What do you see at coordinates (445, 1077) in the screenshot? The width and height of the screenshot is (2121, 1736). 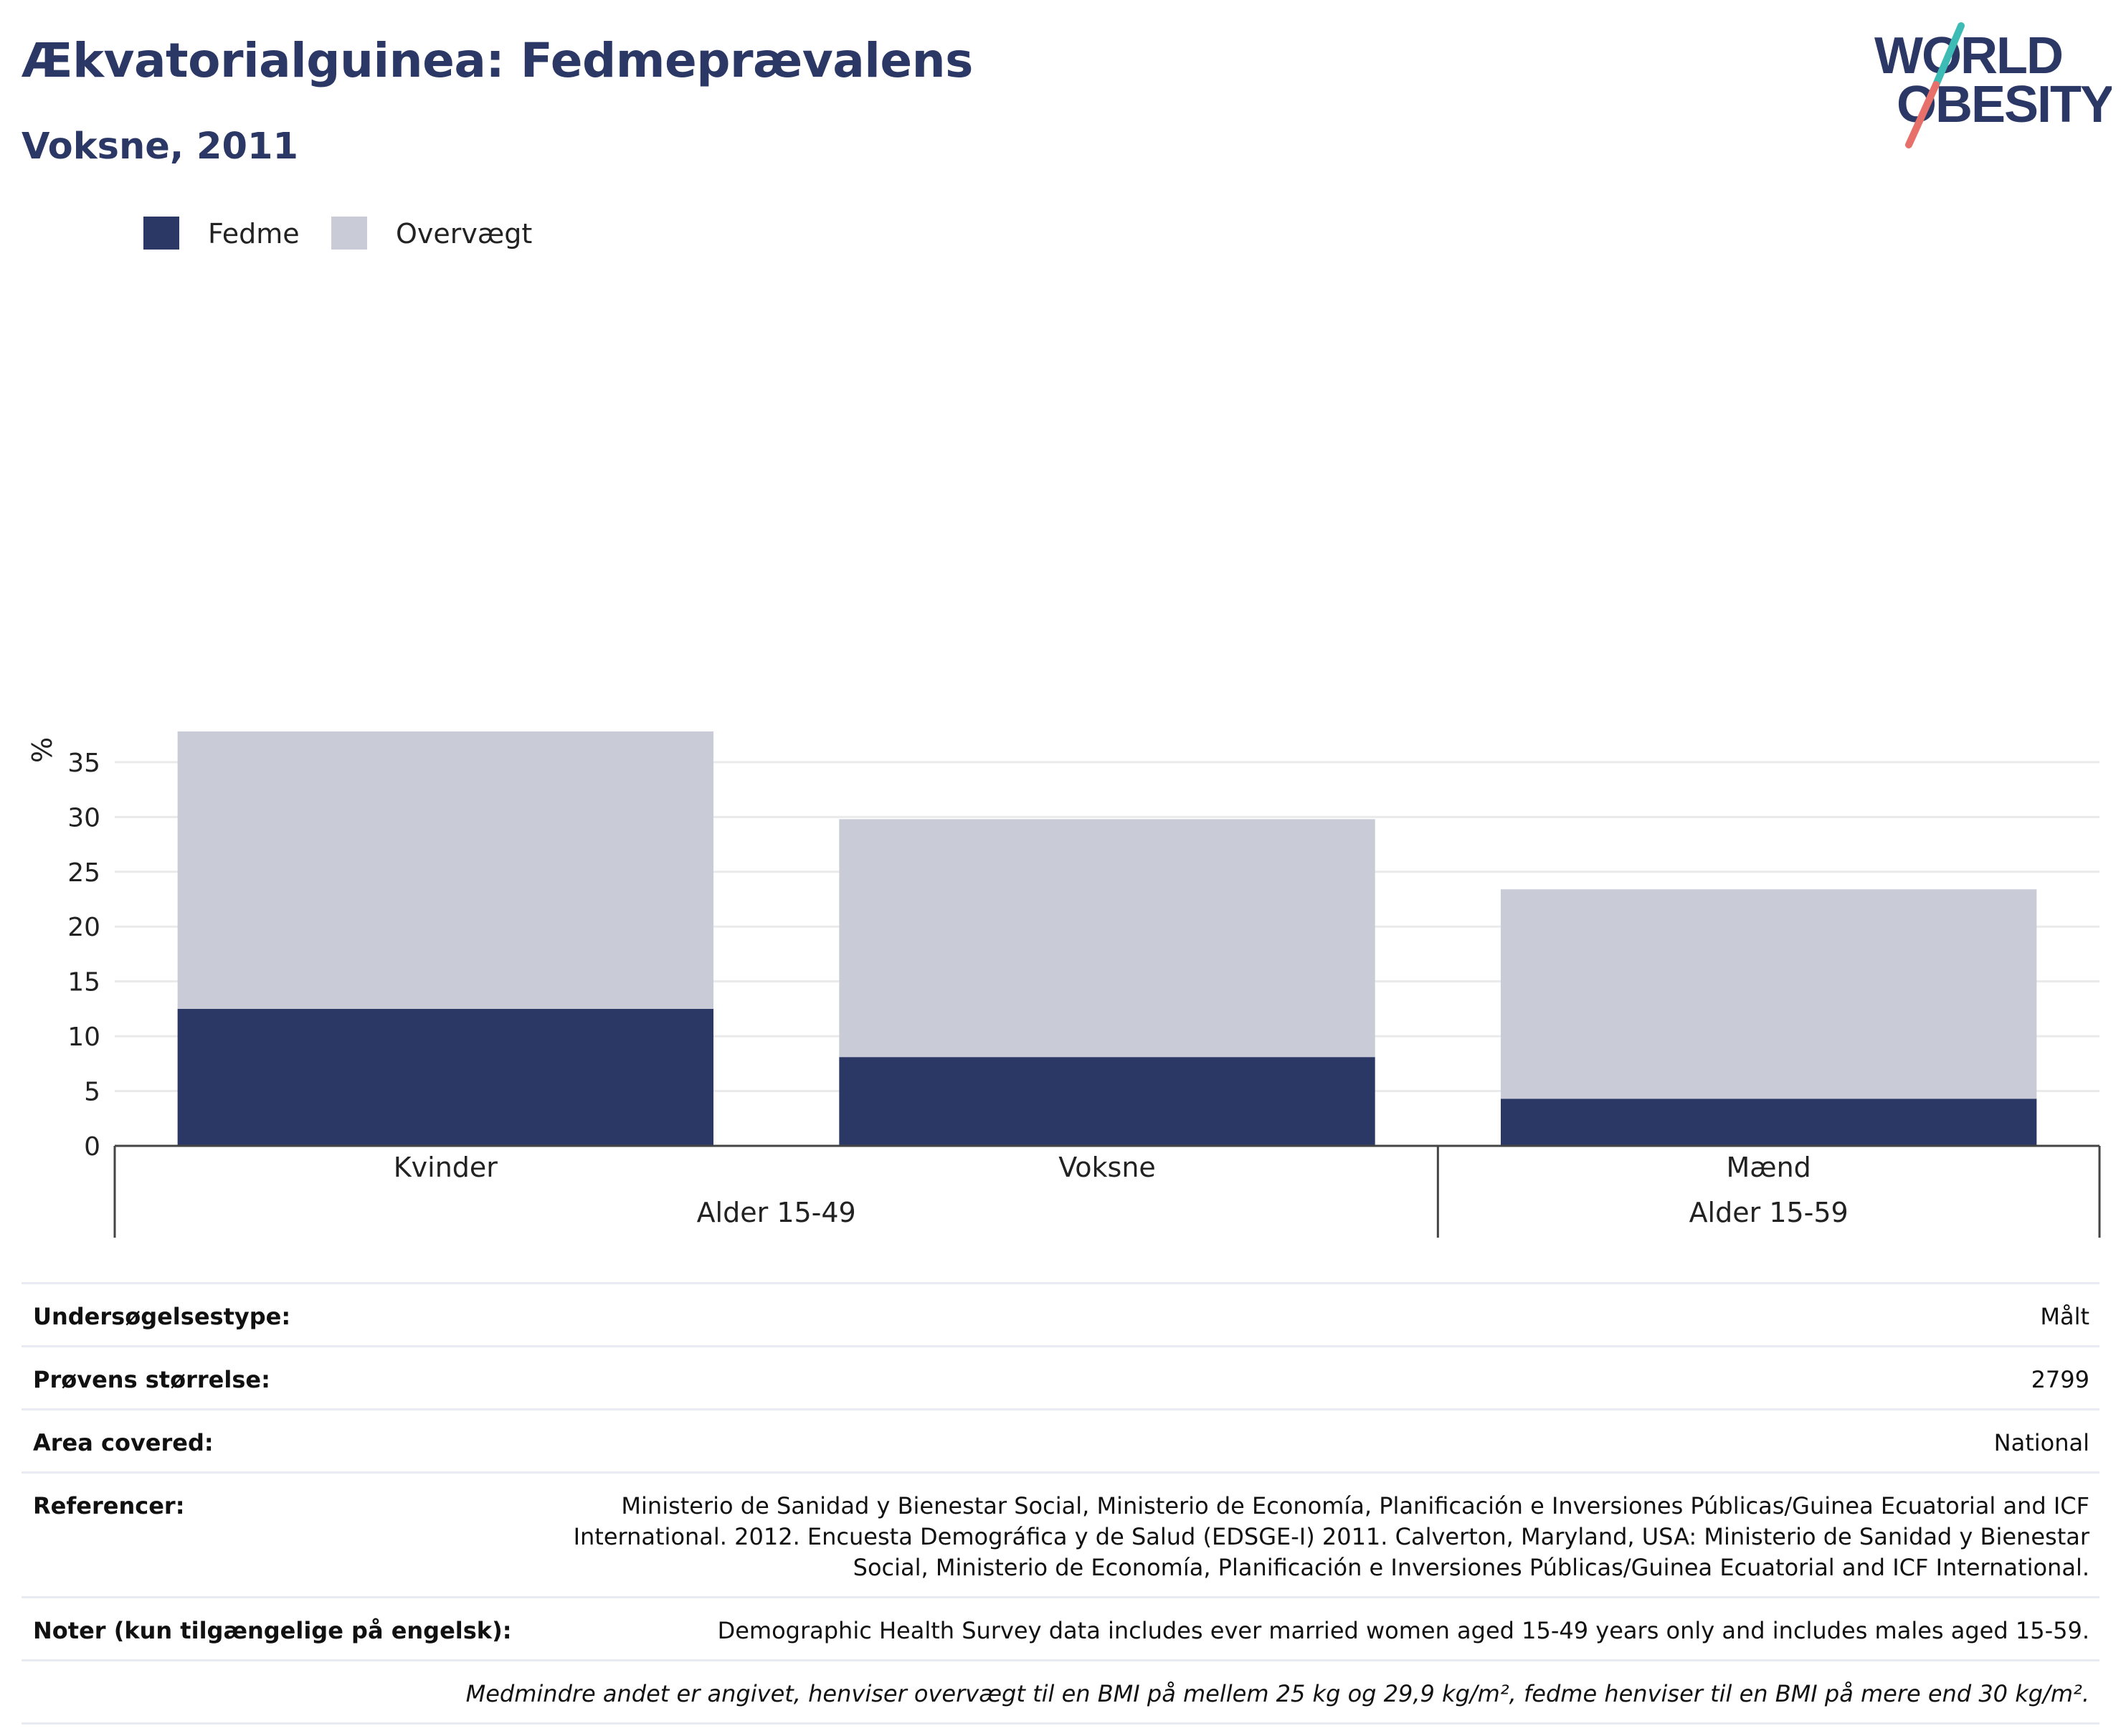 I see `bar-fedme-kvinder` at bounding box center [445, 1077].